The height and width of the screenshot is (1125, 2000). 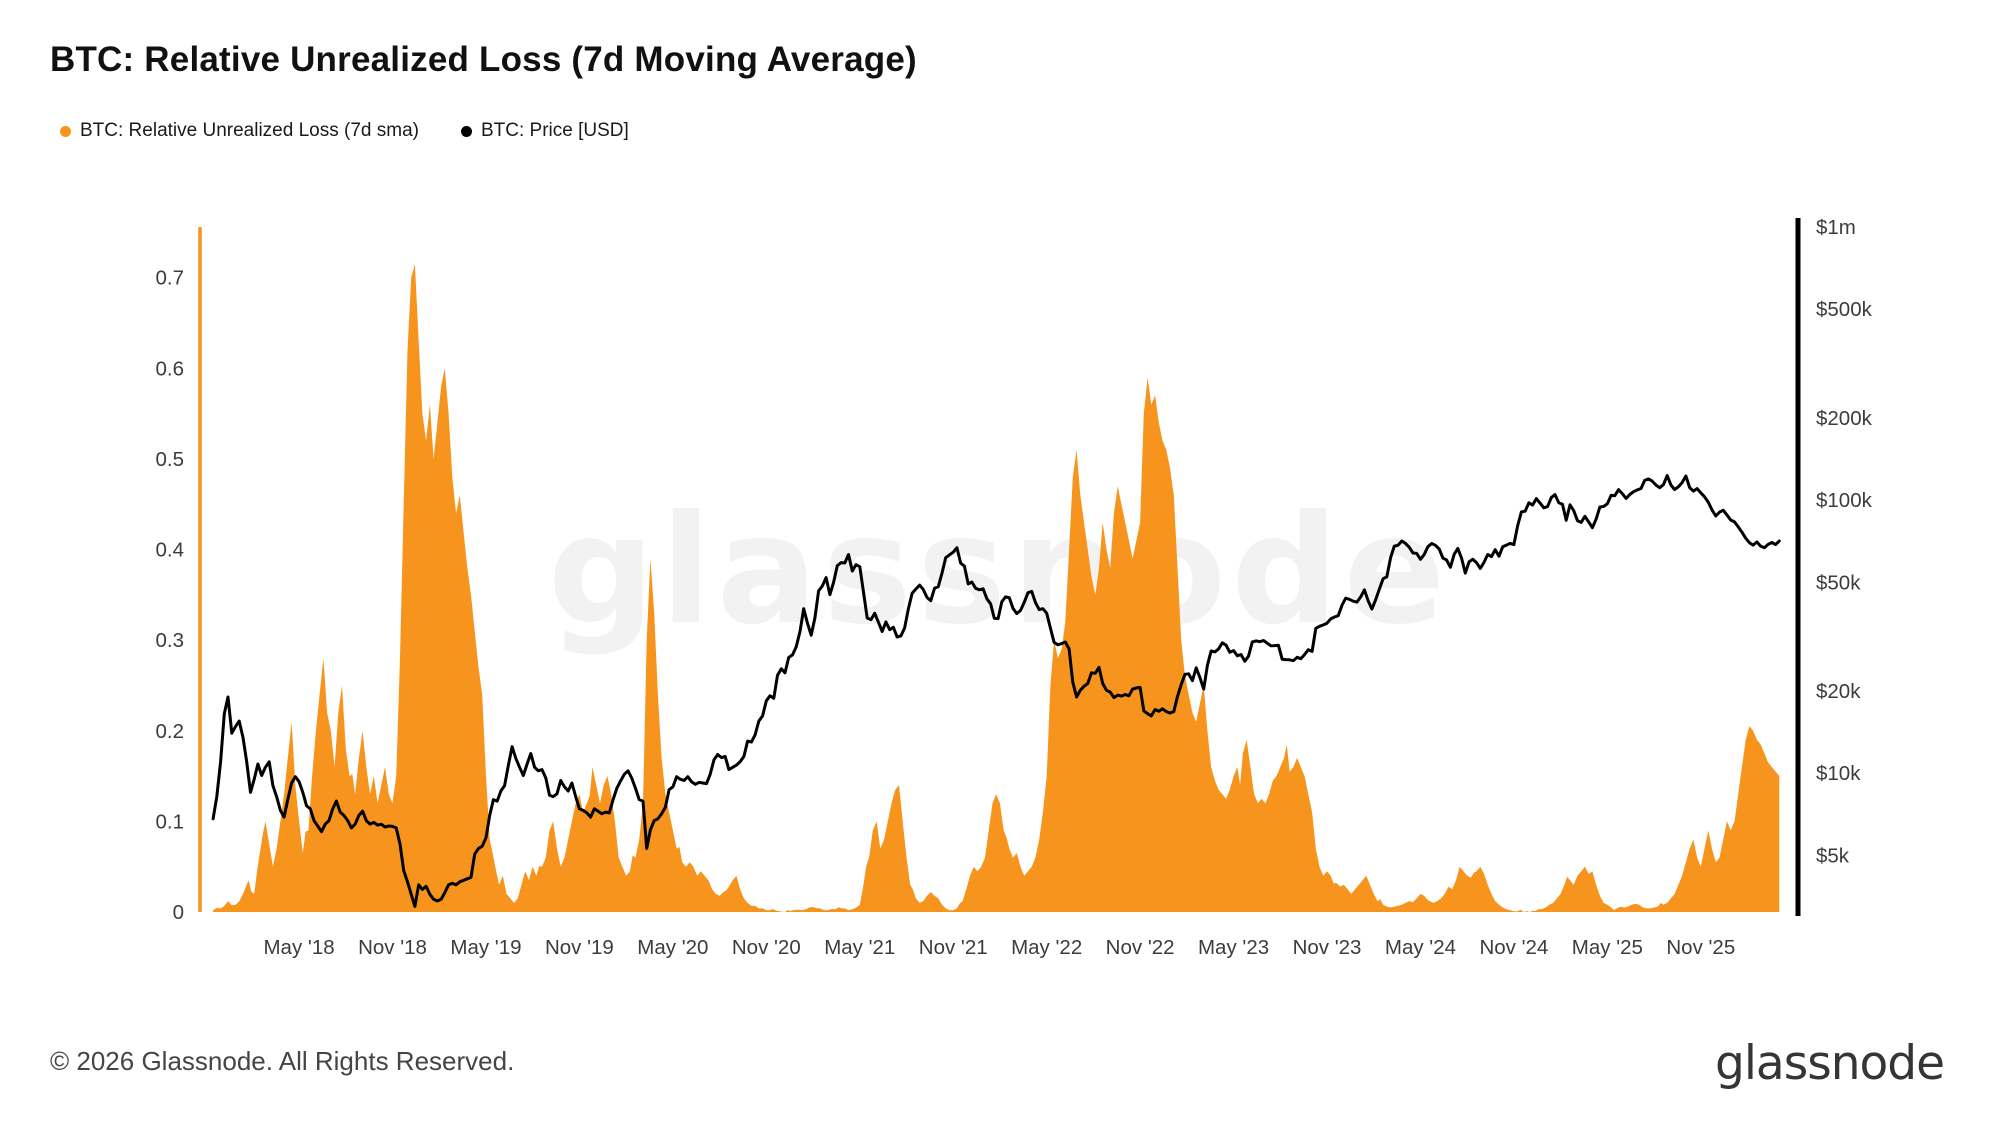 What do you see at coordinates (170, 731) in the screenshot?
I see `left-axis-tick-label: 0.2` at bounding box center [170, 731].